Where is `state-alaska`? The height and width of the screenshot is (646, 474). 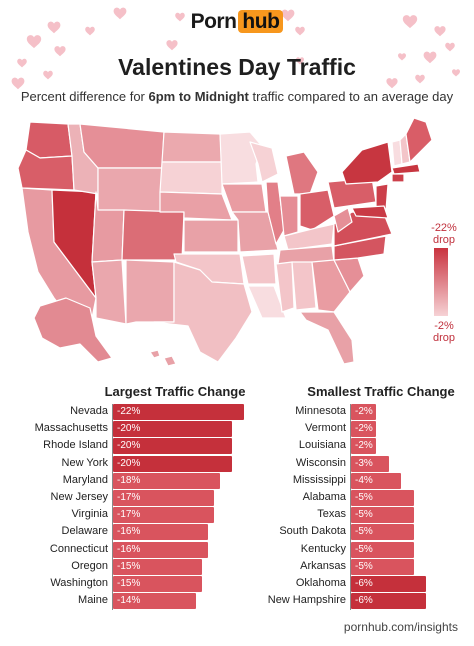 state-alaska is located at coordinates (73, 330).